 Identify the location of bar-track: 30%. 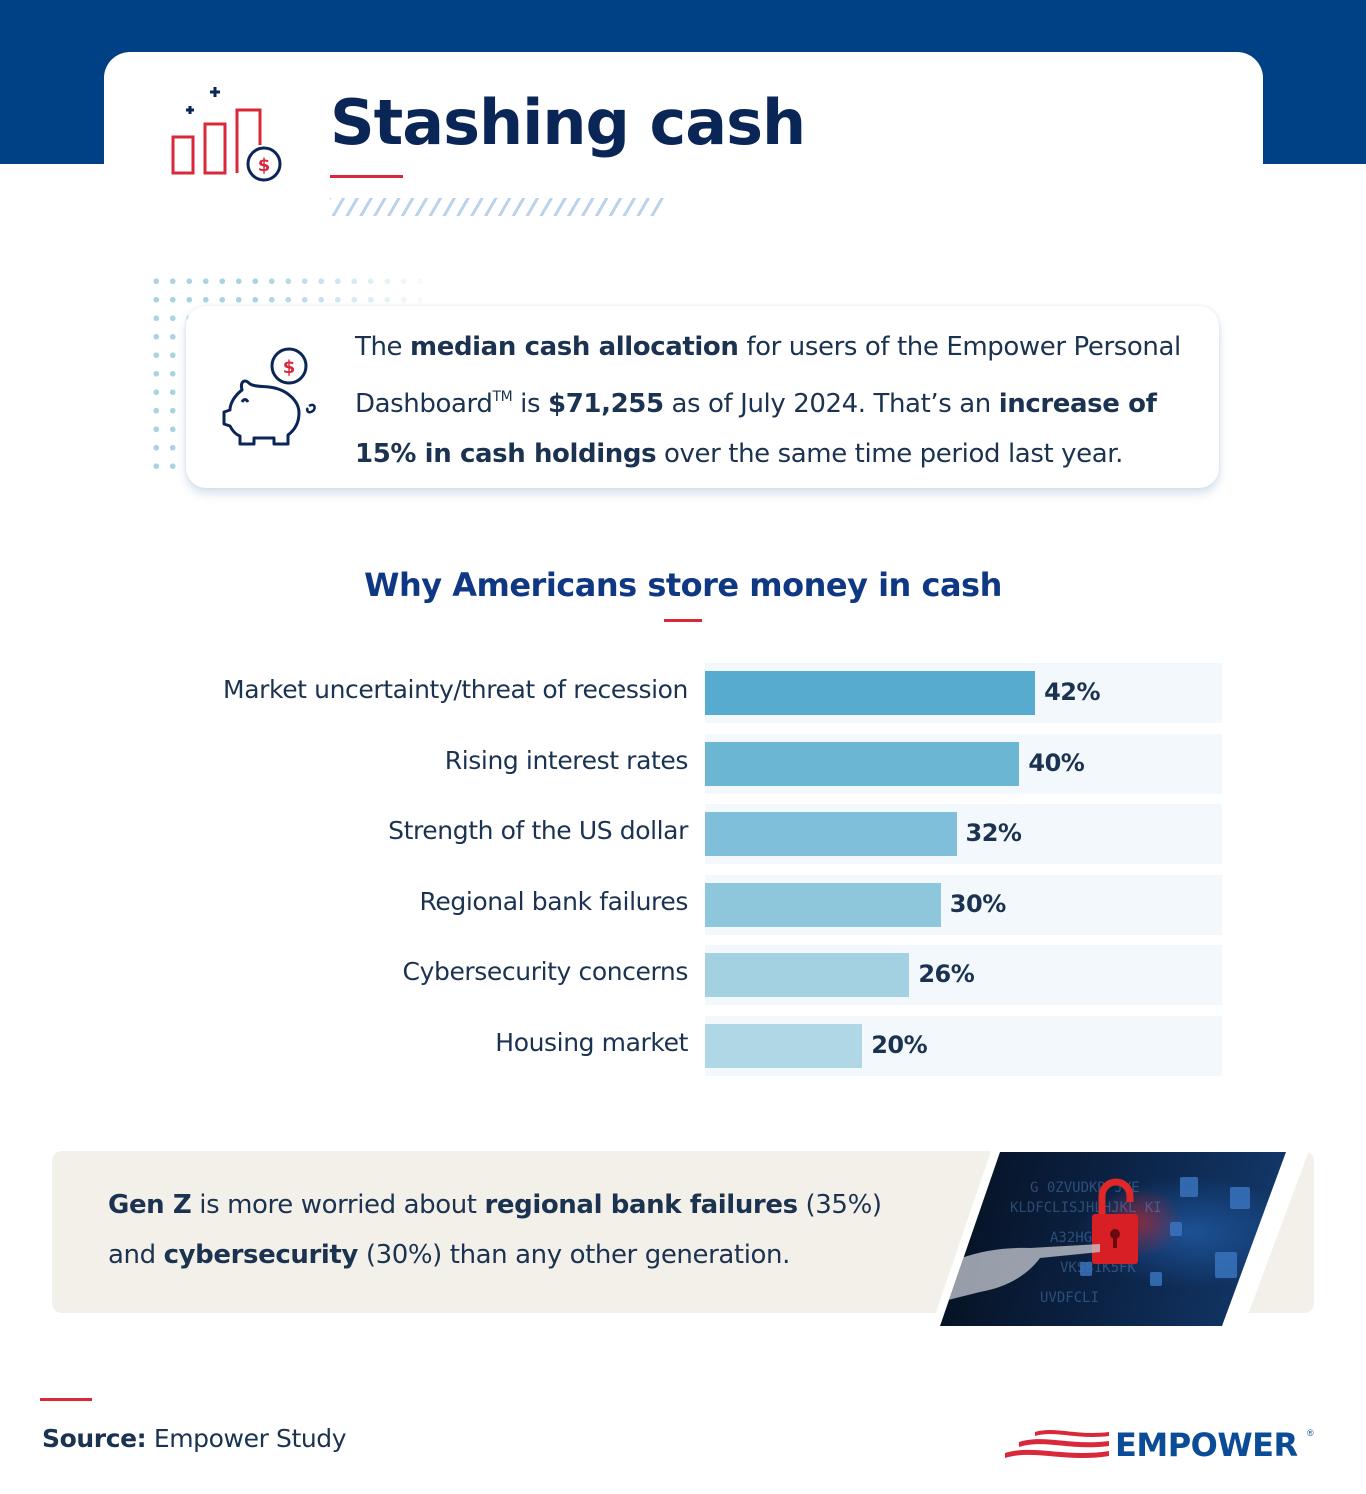
(963, 904).